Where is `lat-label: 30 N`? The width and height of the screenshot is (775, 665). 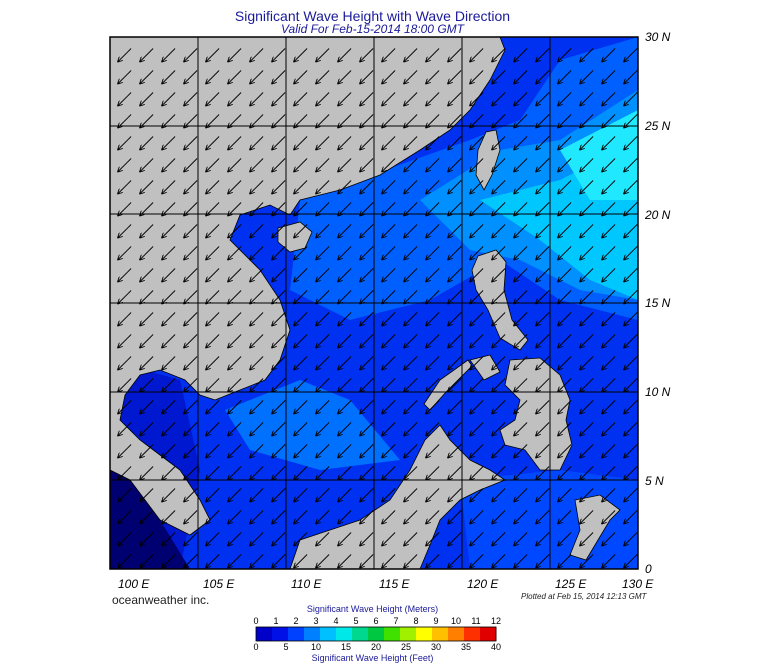
lat-label: 30 N is located at coordinates (658, 37).